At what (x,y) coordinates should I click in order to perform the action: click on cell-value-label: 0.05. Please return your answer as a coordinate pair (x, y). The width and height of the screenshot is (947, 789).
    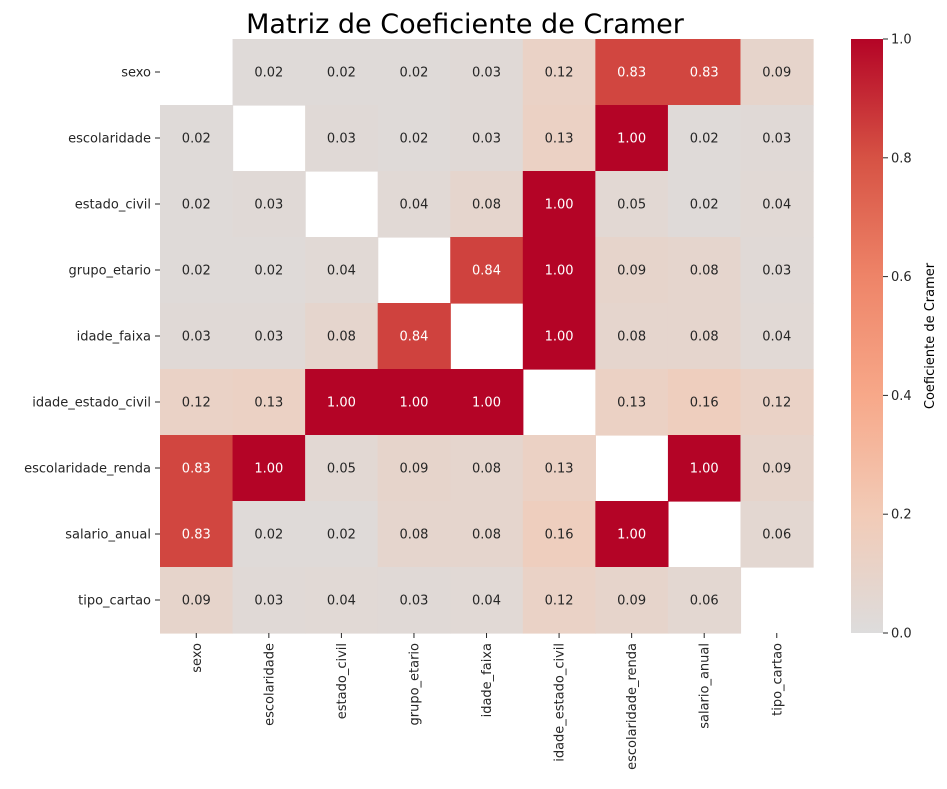
    Looking at the image, I should click on (341, 469).